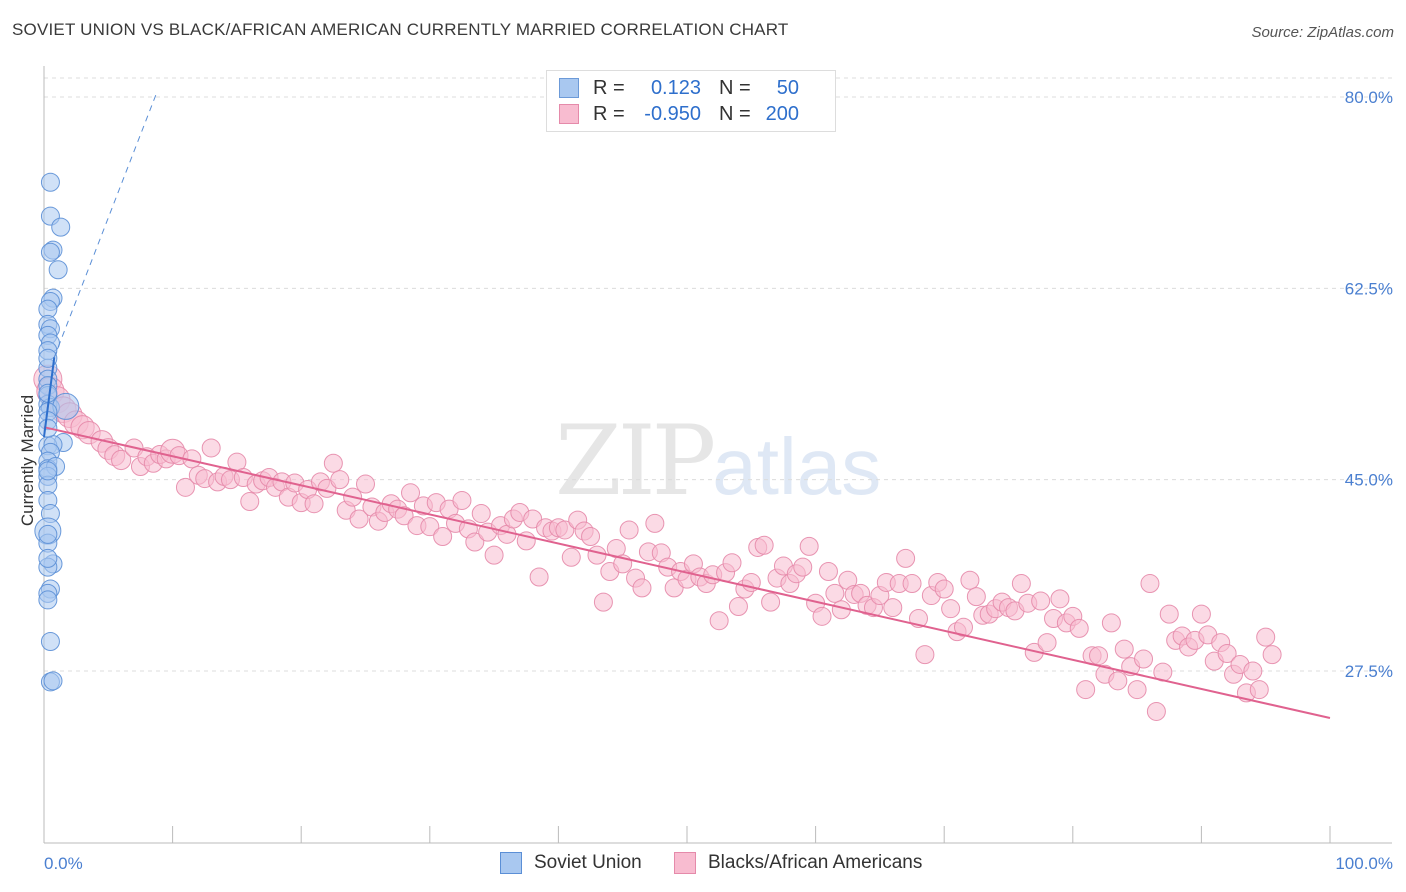  I want to click on correlation-legend: R = 0.123 N = 50 R = -0.950 N = 200, so click(691, 101).